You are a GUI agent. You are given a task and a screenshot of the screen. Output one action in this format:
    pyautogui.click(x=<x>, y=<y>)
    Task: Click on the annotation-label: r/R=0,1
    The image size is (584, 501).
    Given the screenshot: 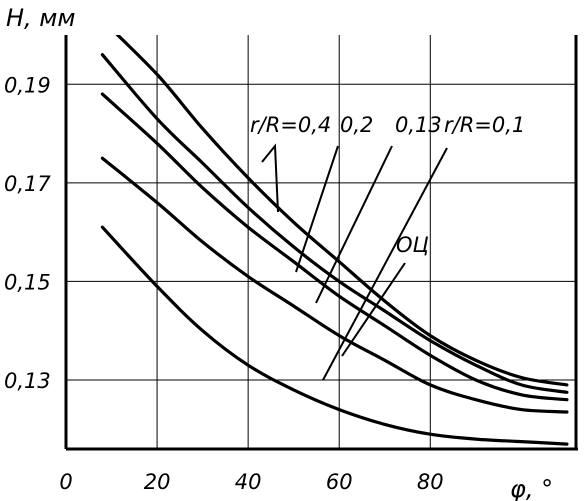 What is the action you would take?
    pyautogui.click(x=484, y=125)
    